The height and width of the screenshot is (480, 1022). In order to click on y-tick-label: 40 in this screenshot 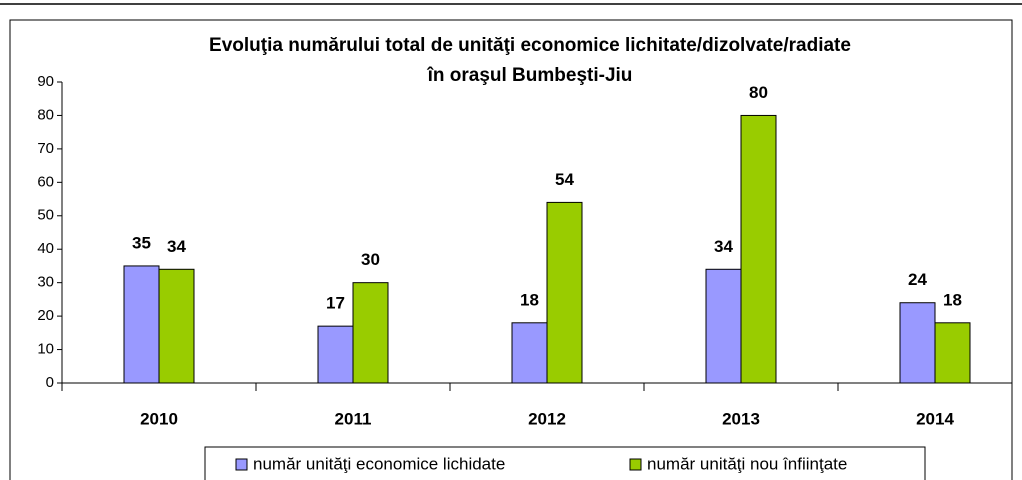, I will do `click(45, 248)`.